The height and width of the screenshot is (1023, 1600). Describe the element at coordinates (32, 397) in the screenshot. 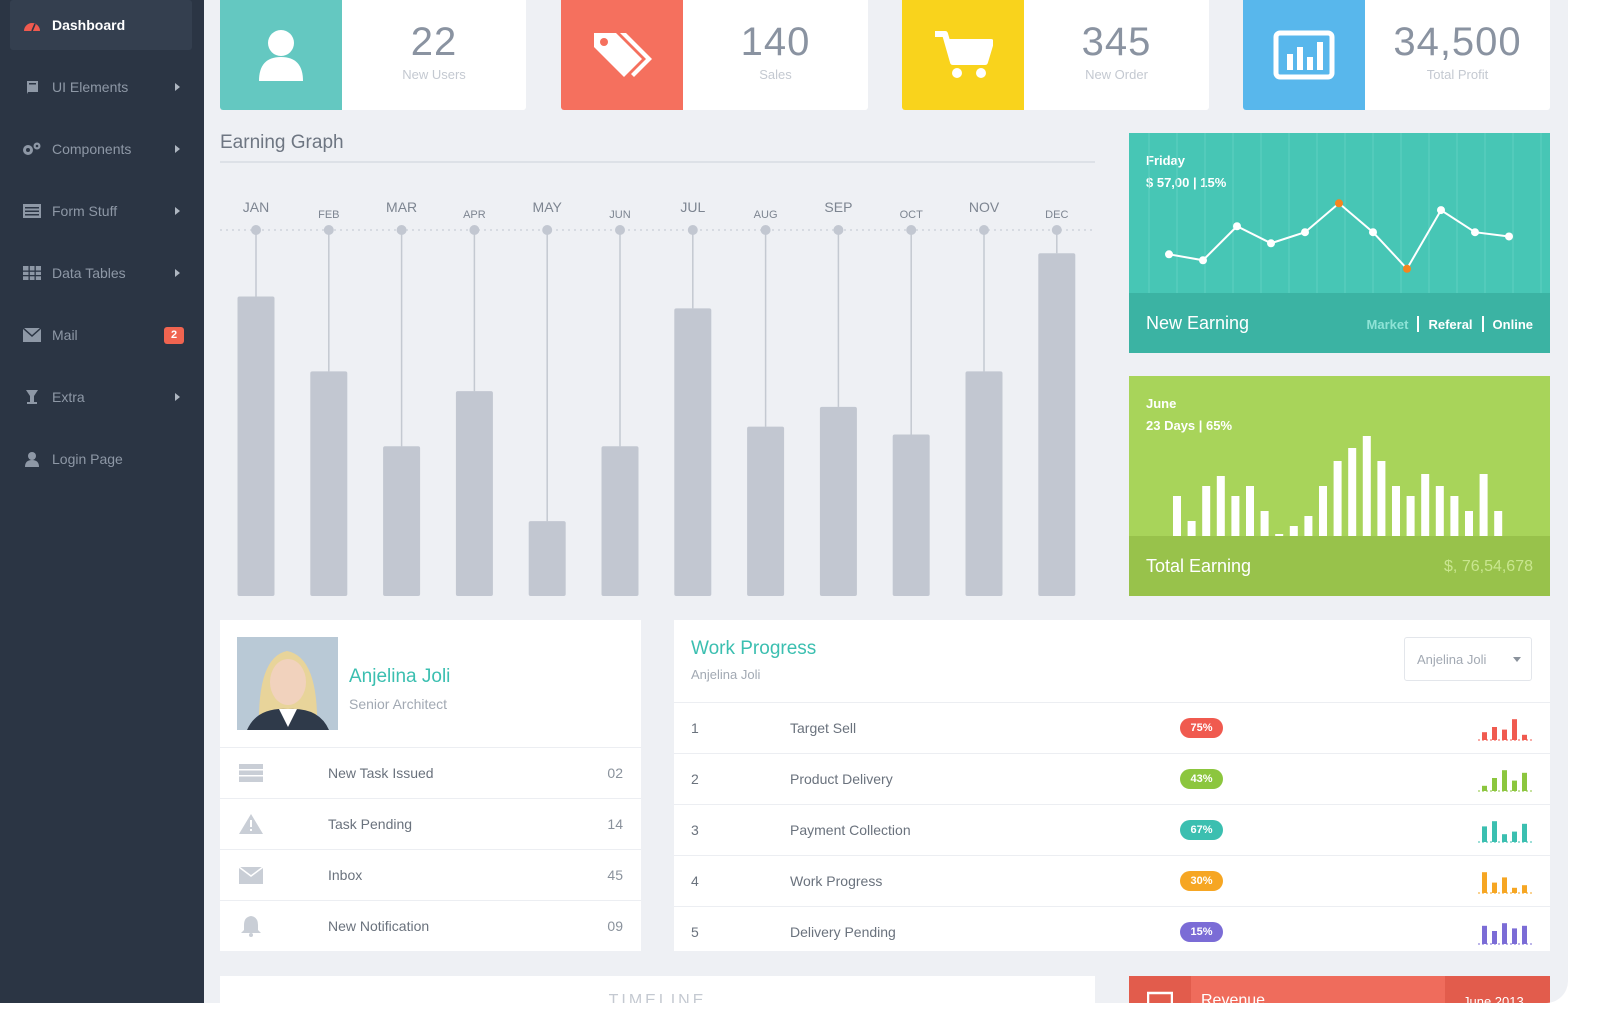

I see `trophy-icon` at that location.